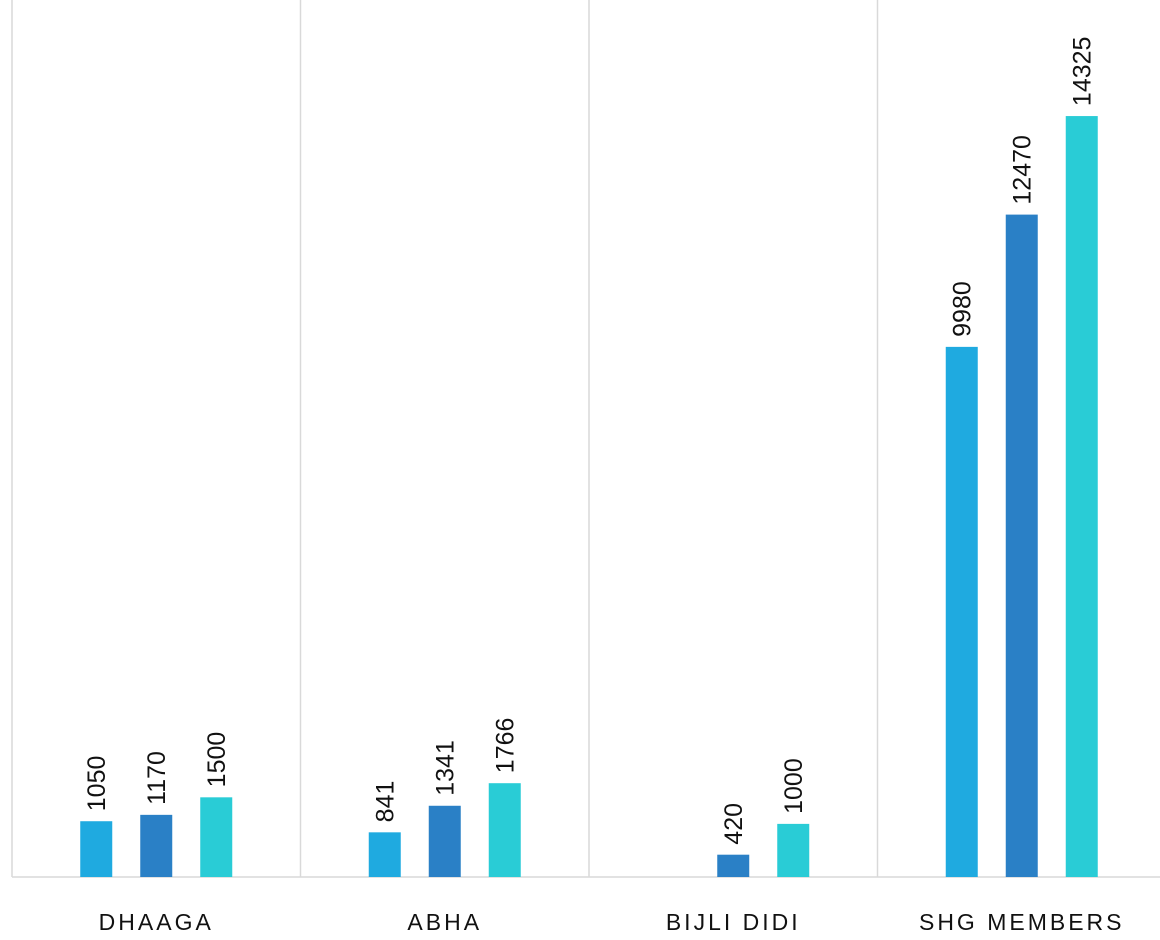  What do you see at coordinates (794, 786) in the screenshot?
I see `data-label: 1000` at bounding box center [794, 786].